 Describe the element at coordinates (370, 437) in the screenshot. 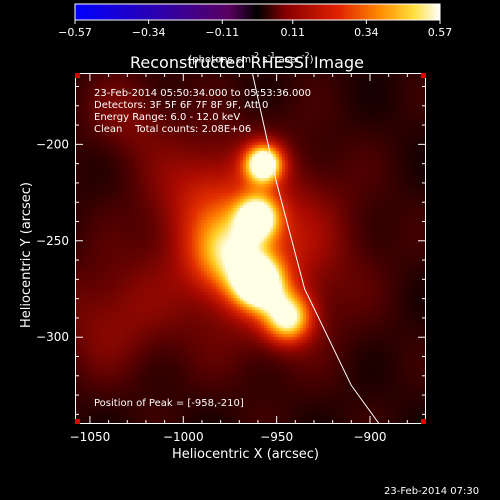

I see `x-tick-label: −900` at that location.